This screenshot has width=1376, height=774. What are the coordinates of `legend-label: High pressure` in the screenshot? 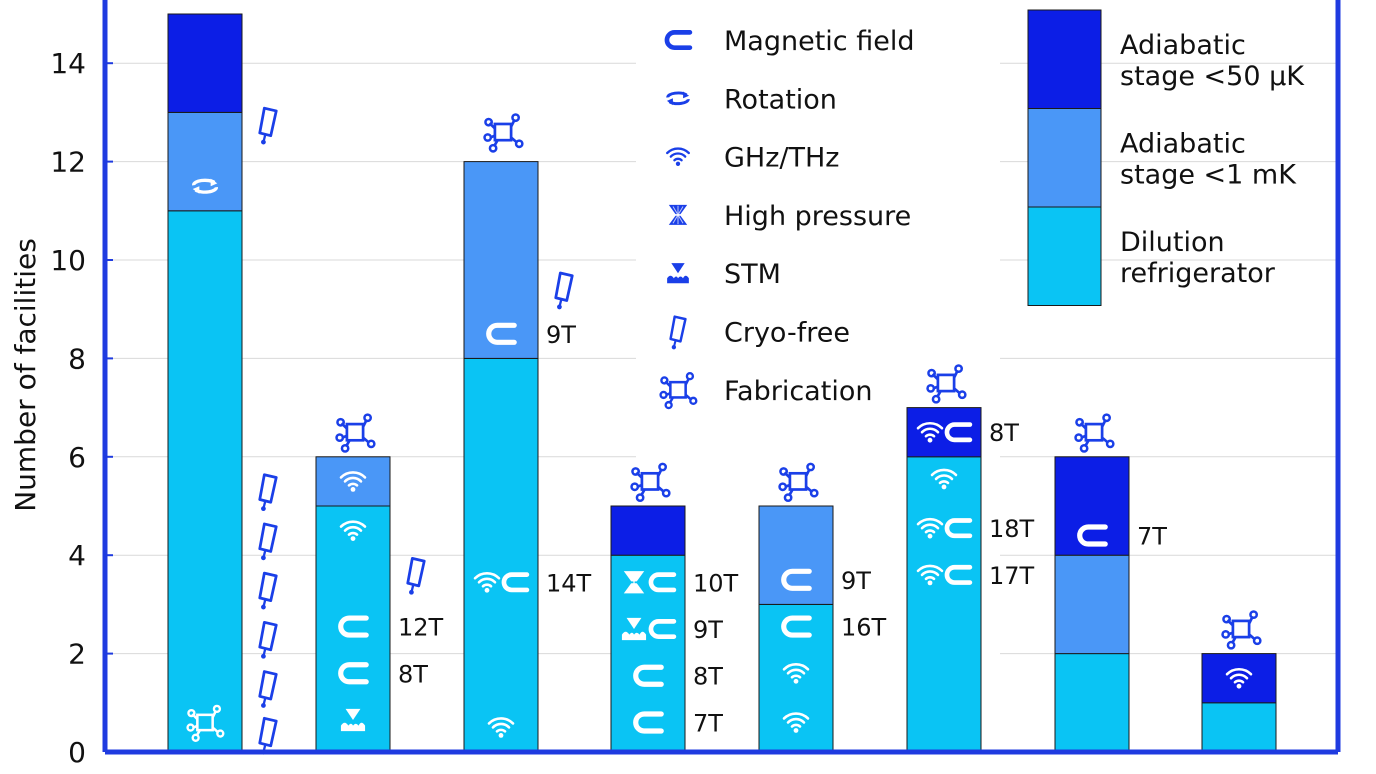 It's located at (817, 216).